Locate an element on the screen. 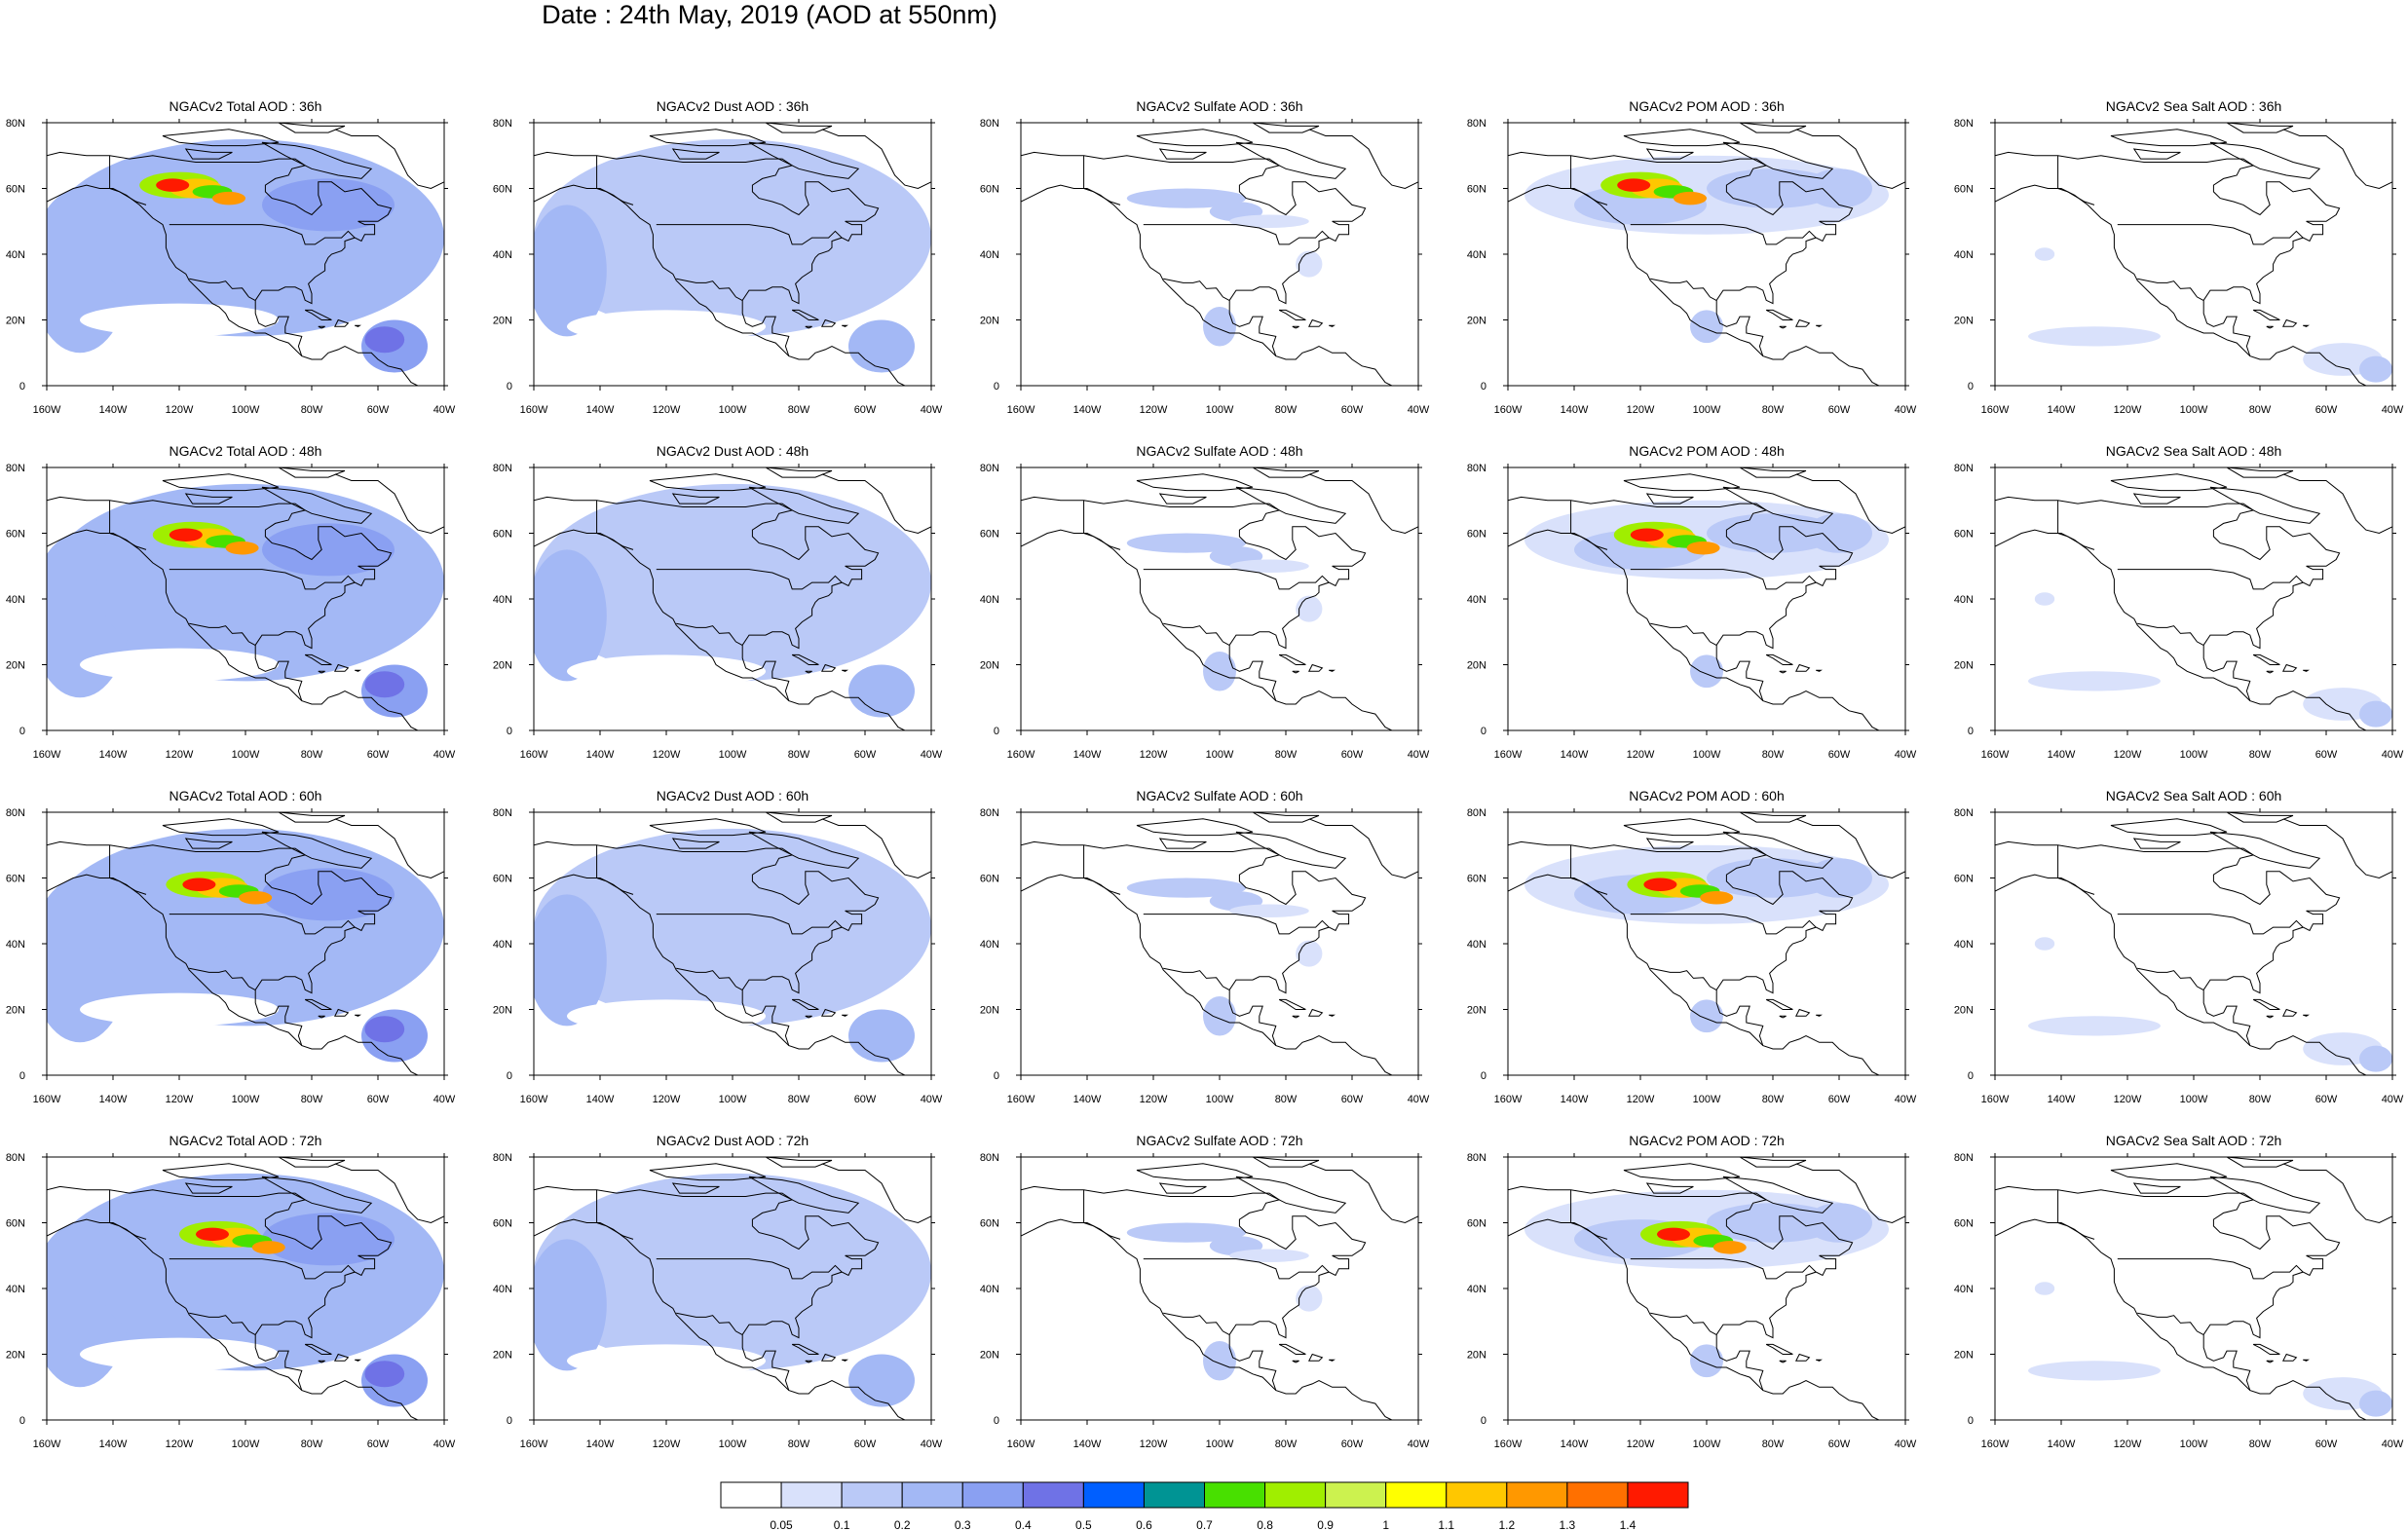 Image resolution: width=2408 pixels, height=1531 pixels. panel-title: NGACv2 Total AOD : 48h is located at coordinates (245, 451).